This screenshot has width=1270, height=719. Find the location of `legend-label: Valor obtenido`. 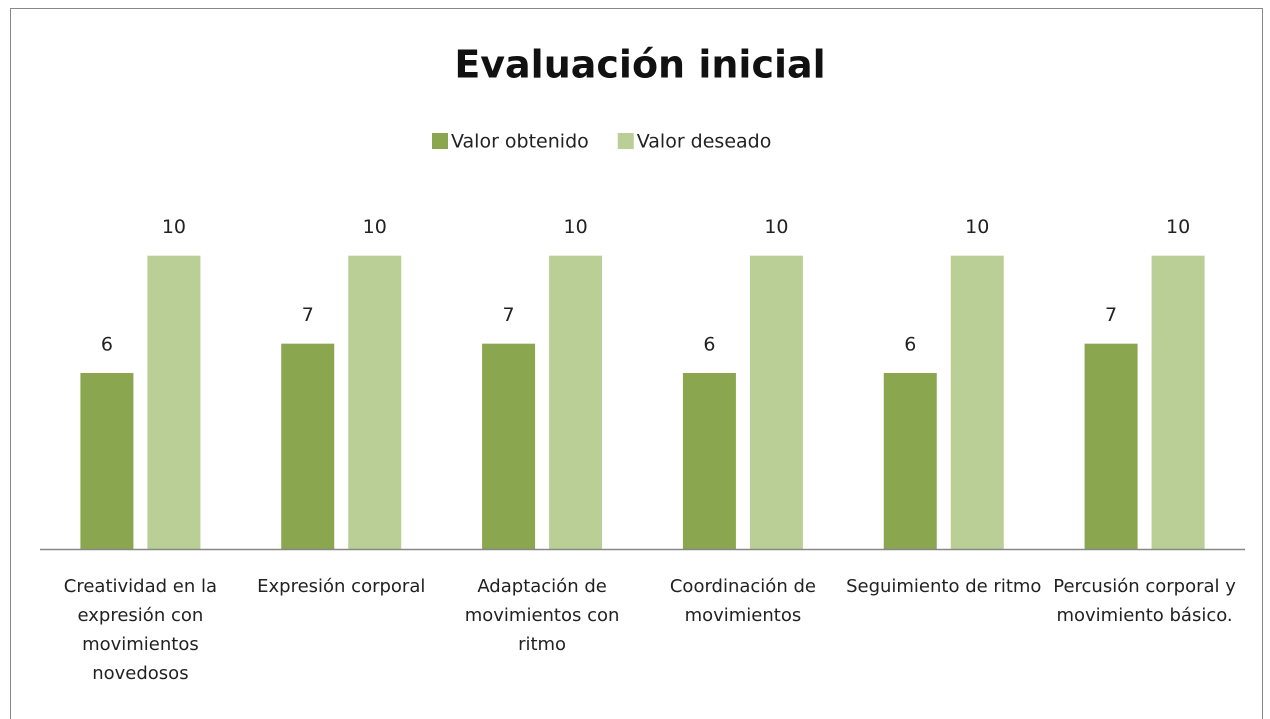

legend-label: Valor obtenido is located at coordinates (520, 142).